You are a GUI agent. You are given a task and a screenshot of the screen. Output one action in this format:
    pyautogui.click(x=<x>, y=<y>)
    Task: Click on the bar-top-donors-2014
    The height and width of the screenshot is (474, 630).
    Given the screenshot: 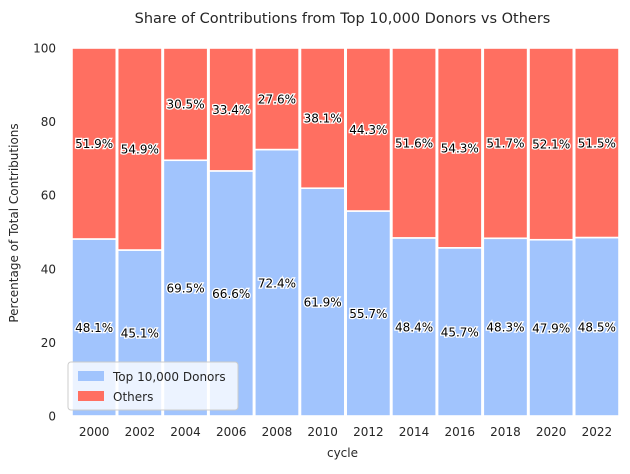 What is the action you would take?
    pyautogui.click(x=414, y=327)
    